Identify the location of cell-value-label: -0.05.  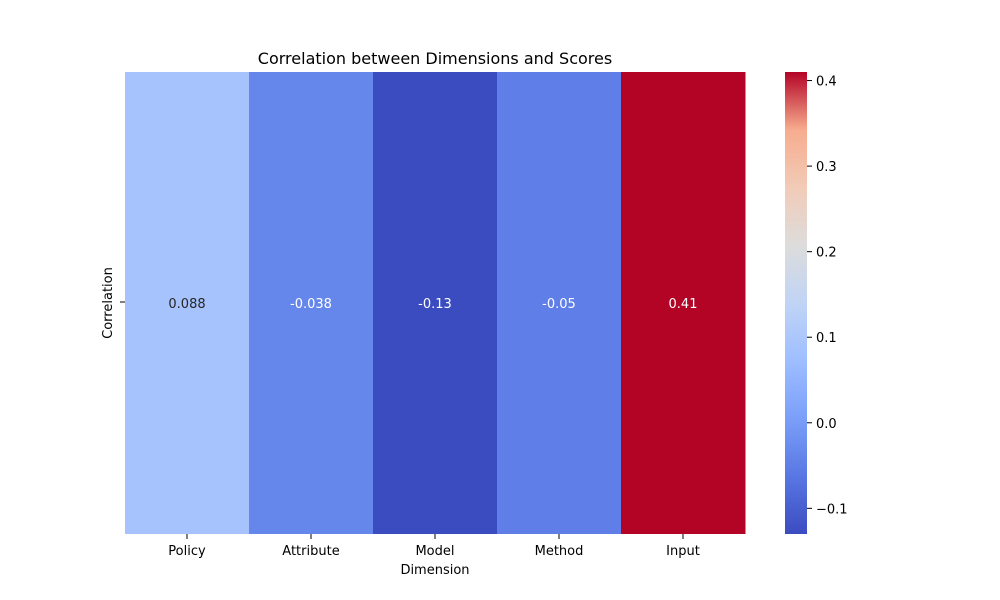
(559, 304).